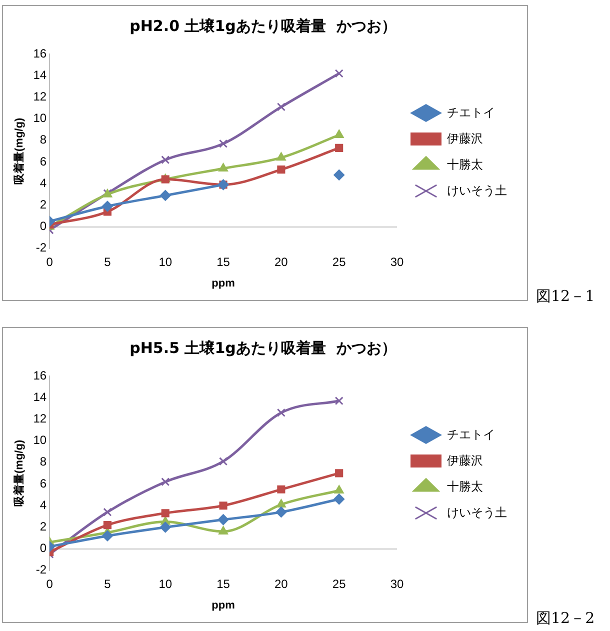 This screenshot has width=610, height=631. What do you see at coordinates (263, 25) in the screenshot?
I see `chart-title: pH2.0 土壌1gあたり吸着量 かつお）` at bounding box center [263, 25].